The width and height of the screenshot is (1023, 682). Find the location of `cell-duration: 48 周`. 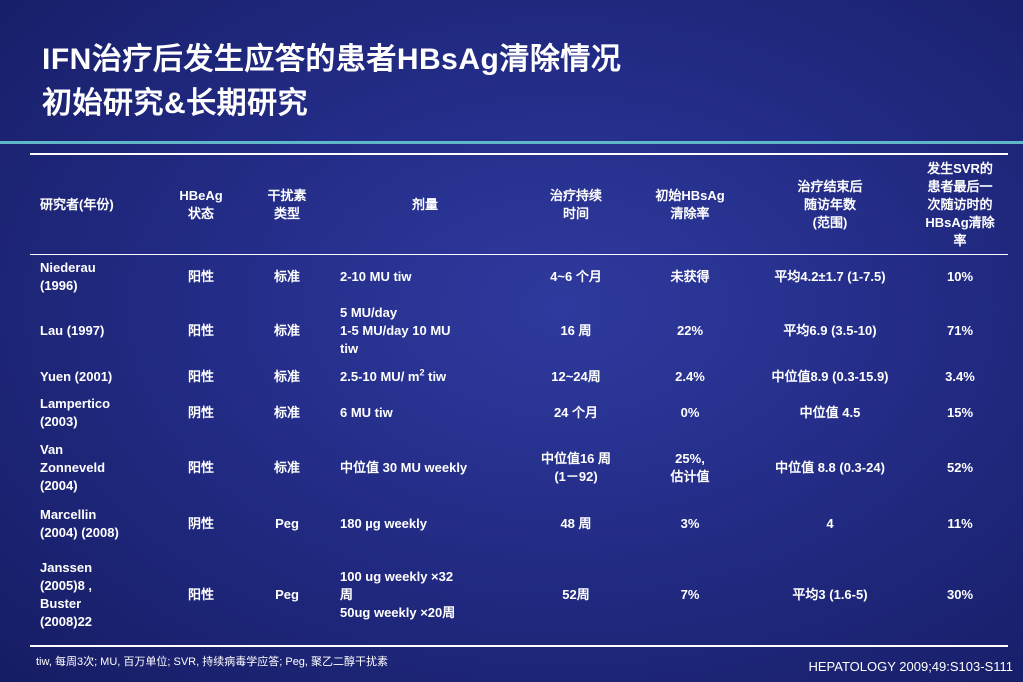

cell-duration: 48 周 is located at coordinates (576, 523).